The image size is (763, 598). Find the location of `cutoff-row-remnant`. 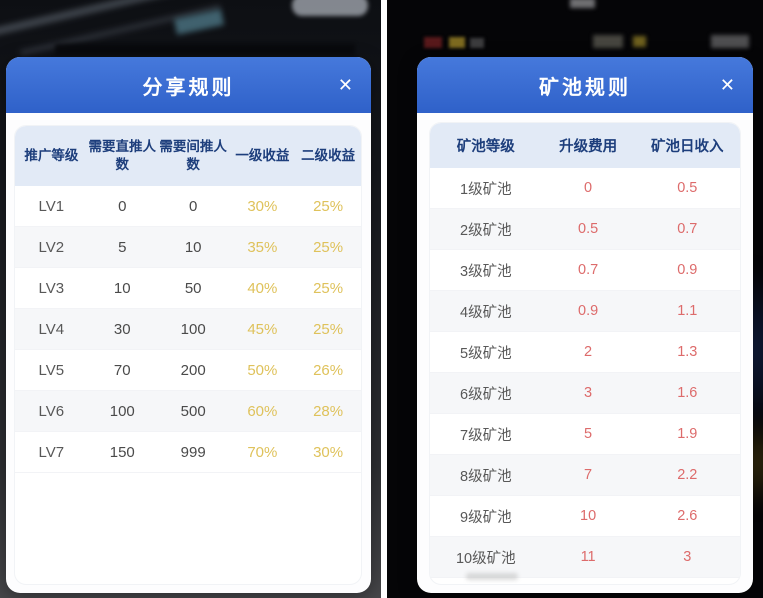

cutoff-row-remnant is located at coordinates (492, 576).